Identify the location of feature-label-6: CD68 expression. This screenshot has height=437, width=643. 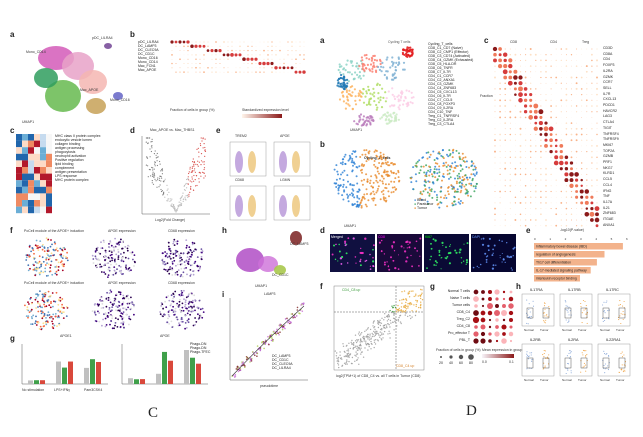
(181, 283).